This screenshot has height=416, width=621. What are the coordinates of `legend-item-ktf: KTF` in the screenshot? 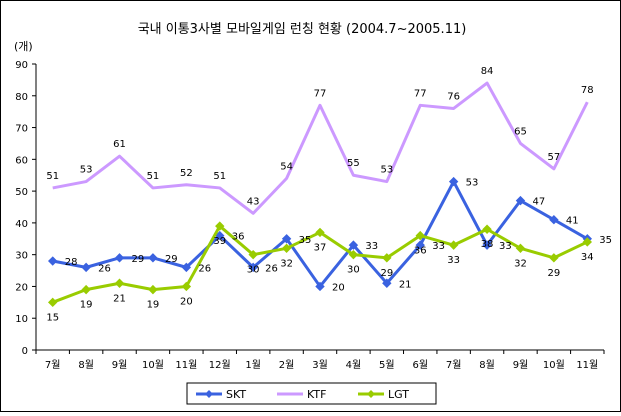 It's located at (301, 394).